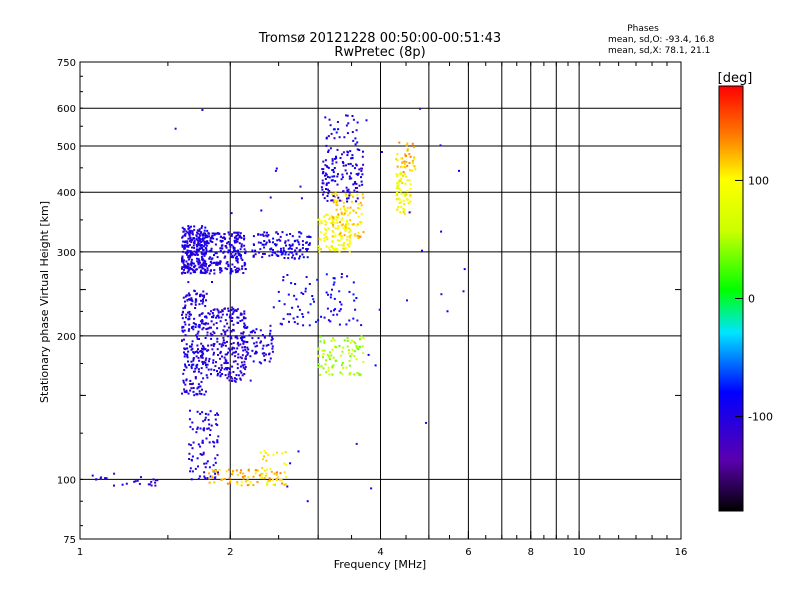 Image resolution: width=800 pixels, height=600 pixels. What do you see at coordinates (379, 38) in the screenshot?
I see `chart-title: Tromsø 20121228 00:50:00-00:51:43` at bounding box center [379, 38].